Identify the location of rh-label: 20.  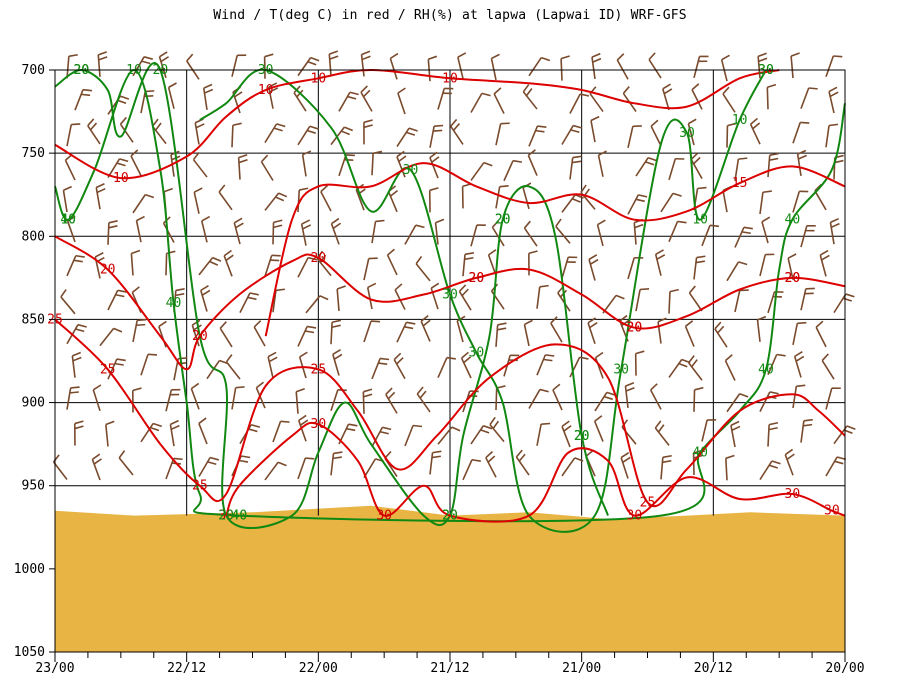
(503, 220).